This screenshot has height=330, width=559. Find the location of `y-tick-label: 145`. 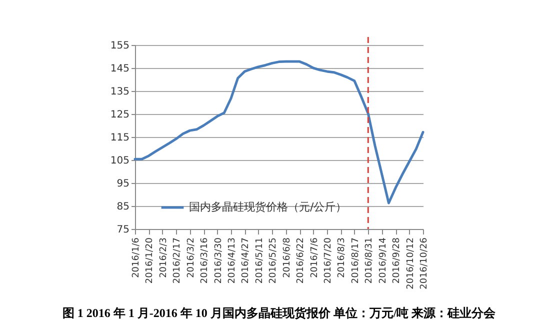

y-tick-label: 145 is located at coordinates (120, 69).